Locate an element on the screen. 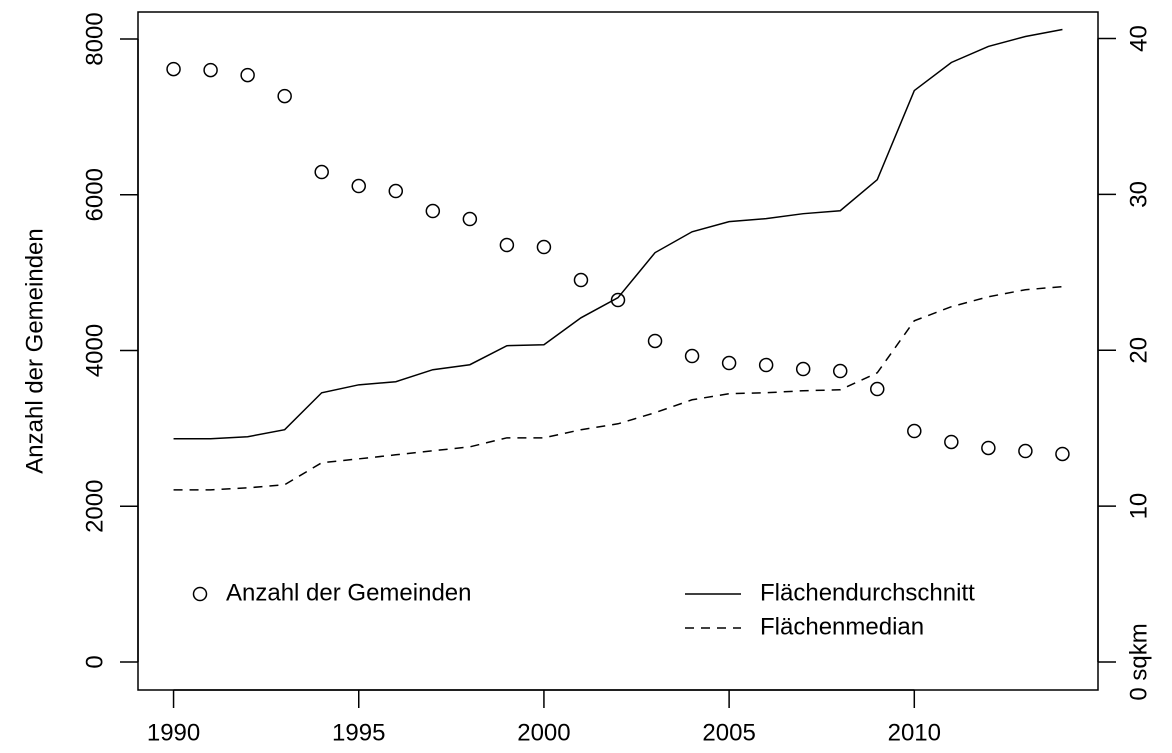  y2-tick-label: 10 is located at coordinates (1138, 506).